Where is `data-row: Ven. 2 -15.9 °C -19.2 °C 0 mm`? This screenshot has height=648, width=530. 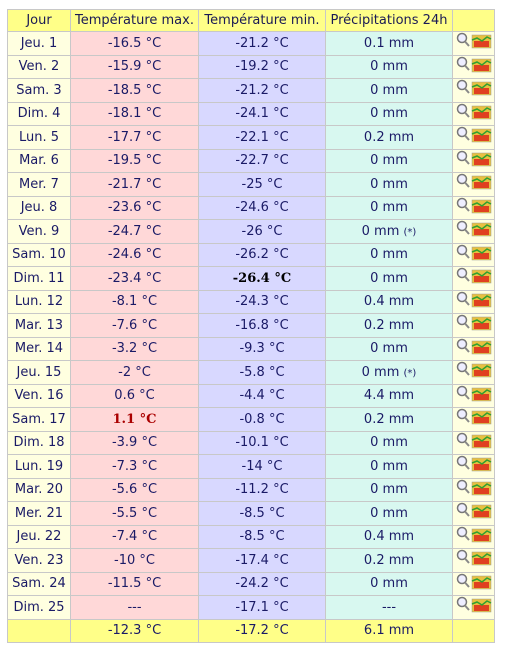
data-row: Ven. 2 -15.9 °C -19.2 °C 0 mm is located at coordinates (251, 66).